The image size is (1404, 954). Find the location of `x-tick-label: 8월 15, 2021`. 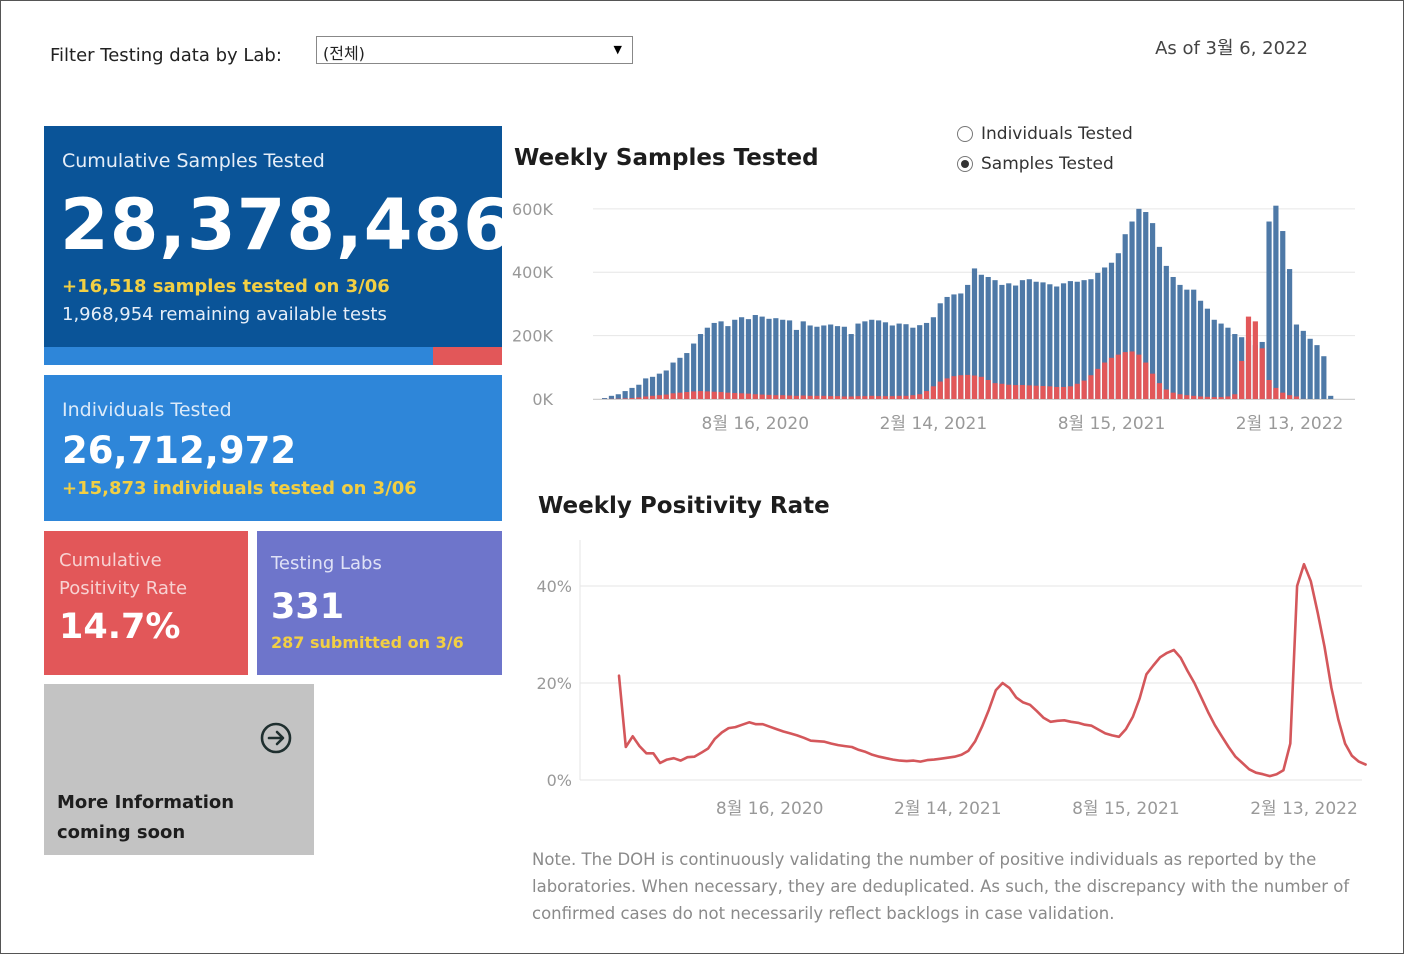

x-tick-label: 8월 15, 2021 is located at coordinates (1126, 809).